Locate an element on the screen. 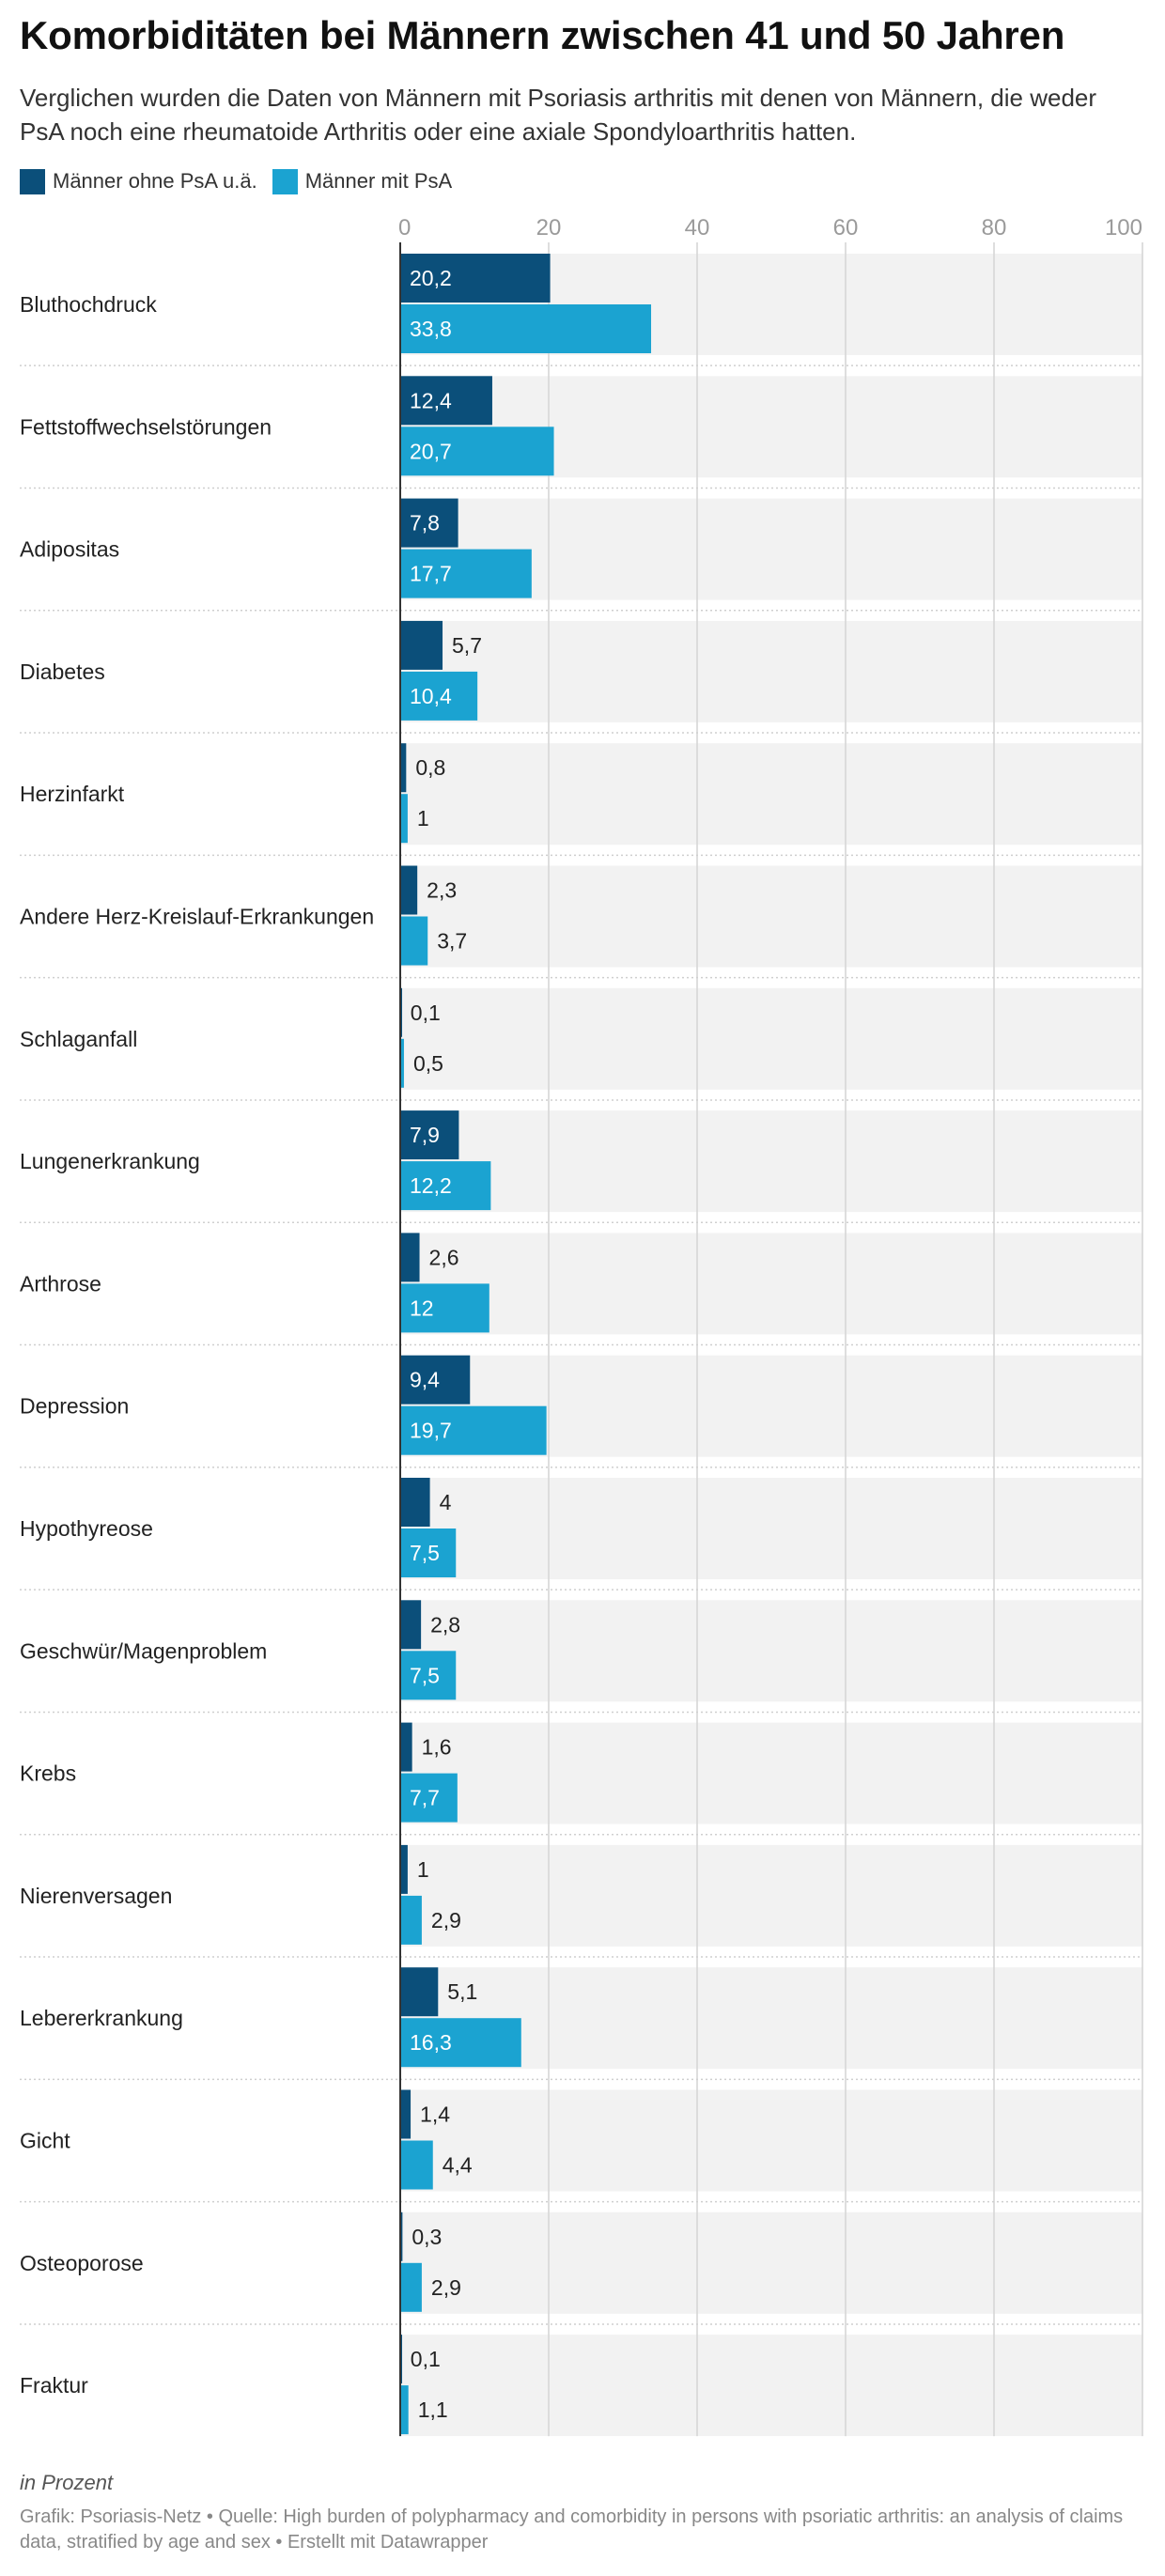  legend-item-series1: Männer ohne PsA u.ä. is located at coordinates (138, 181).